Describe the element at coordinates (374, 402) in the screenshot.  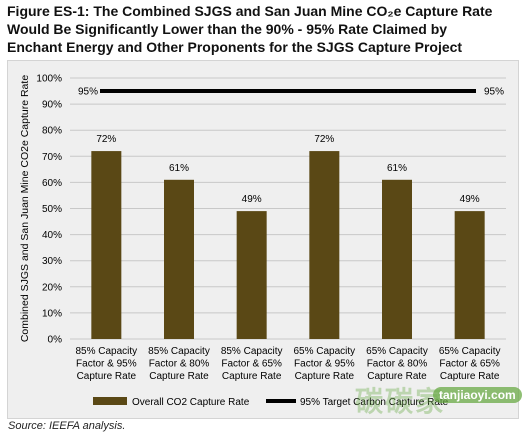
I see `legend-label: 95% Target Carbon Capture Rate` at that location.